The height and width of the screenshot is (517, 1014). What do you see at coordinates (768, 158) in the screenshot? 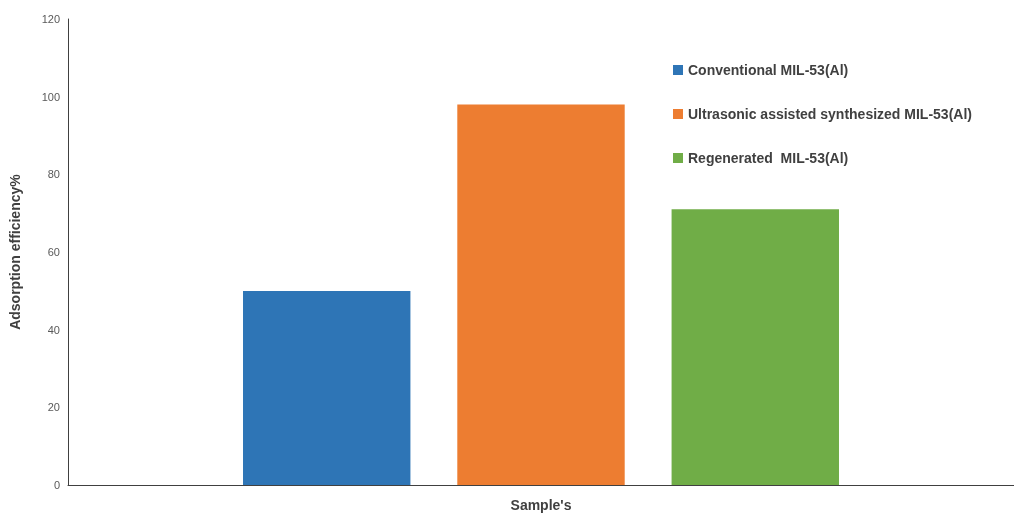
I see `legend-label: Regenerated MIL-53(Al)` at bounding box center [768, 158].